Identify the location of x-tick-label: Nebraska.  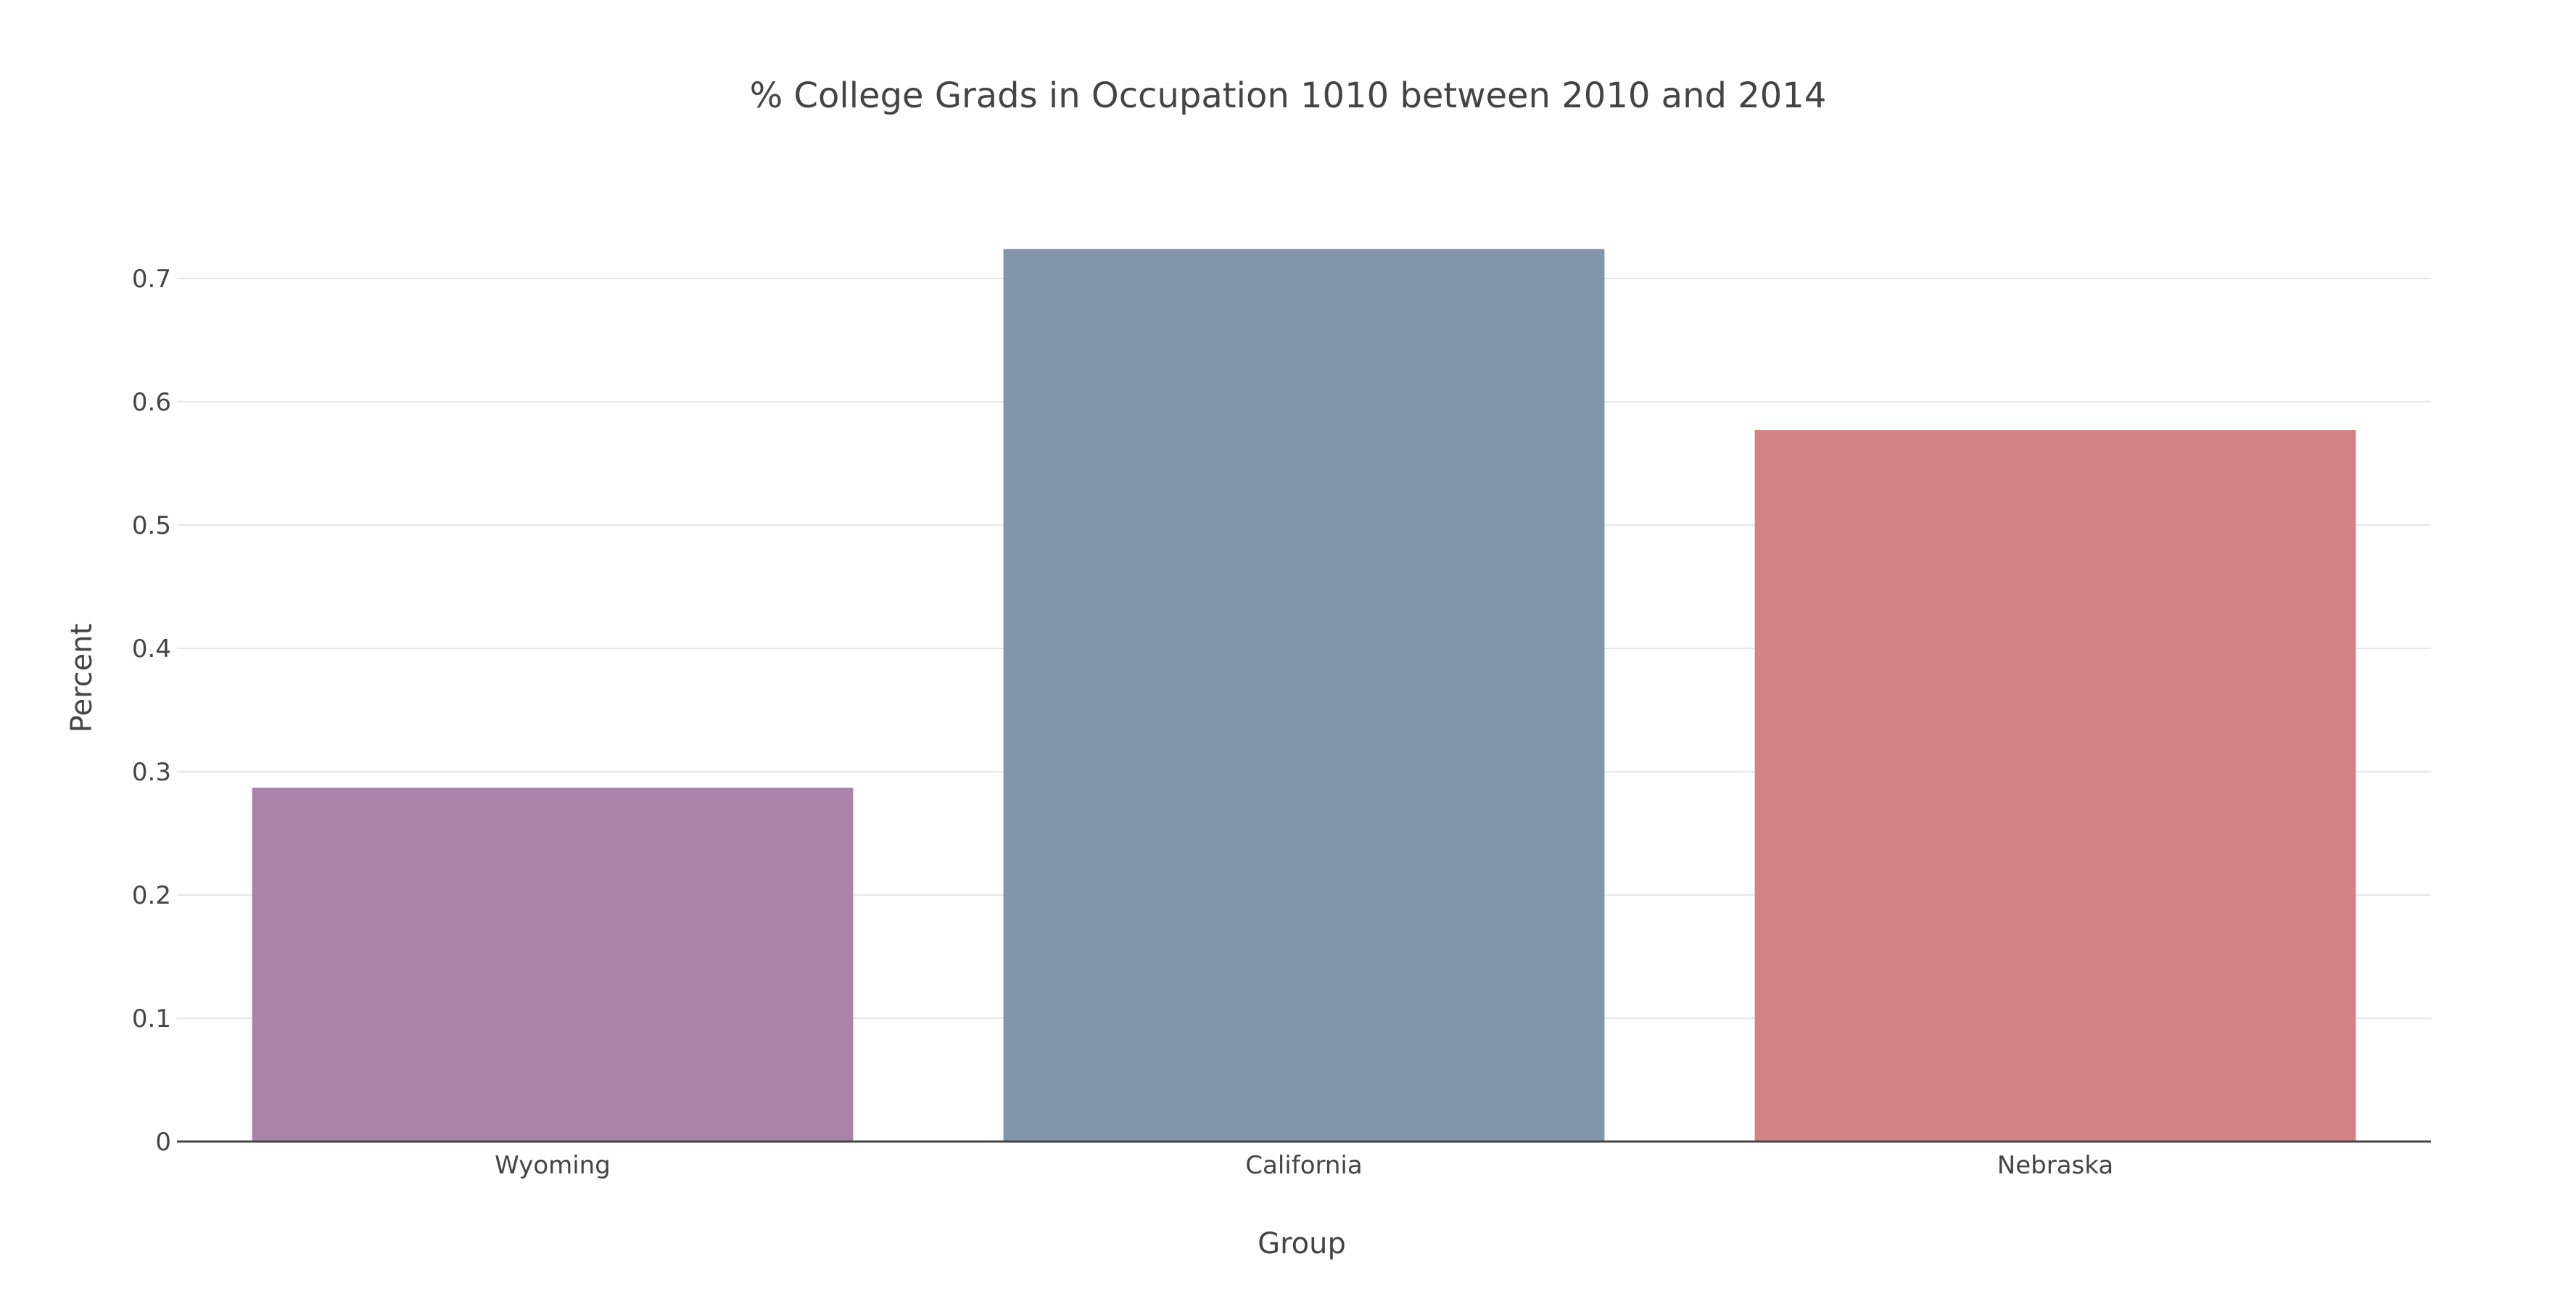
(2055, 1165).